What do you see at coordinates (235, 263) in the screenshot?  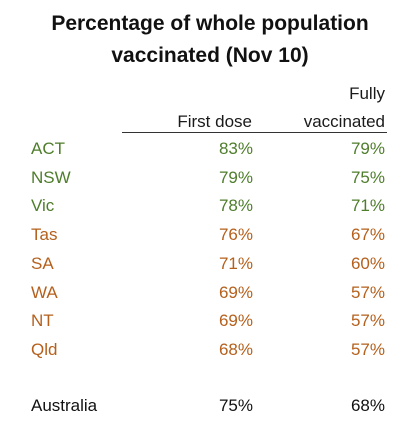 I see `first-dose-value: 71%` at bounding box center [235, 263].